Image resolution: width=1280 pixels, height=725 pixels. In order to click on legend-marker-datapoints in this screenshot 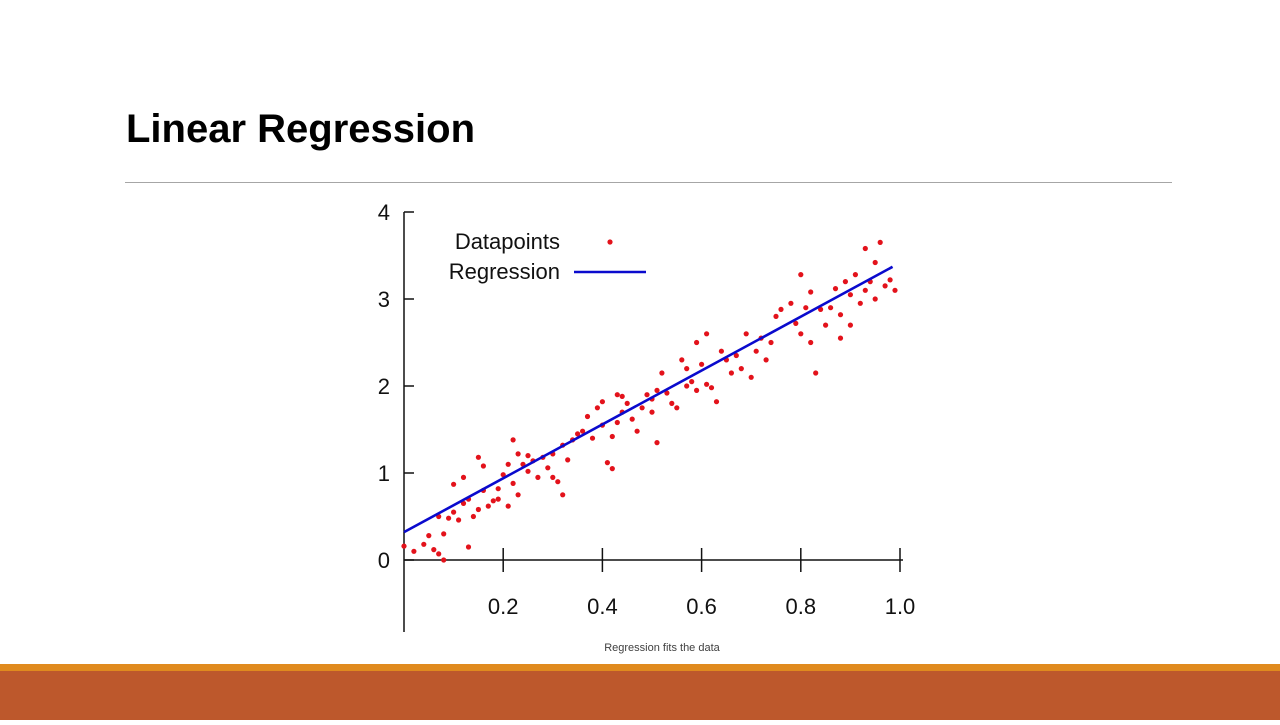, I will do `click(610, 242)`.